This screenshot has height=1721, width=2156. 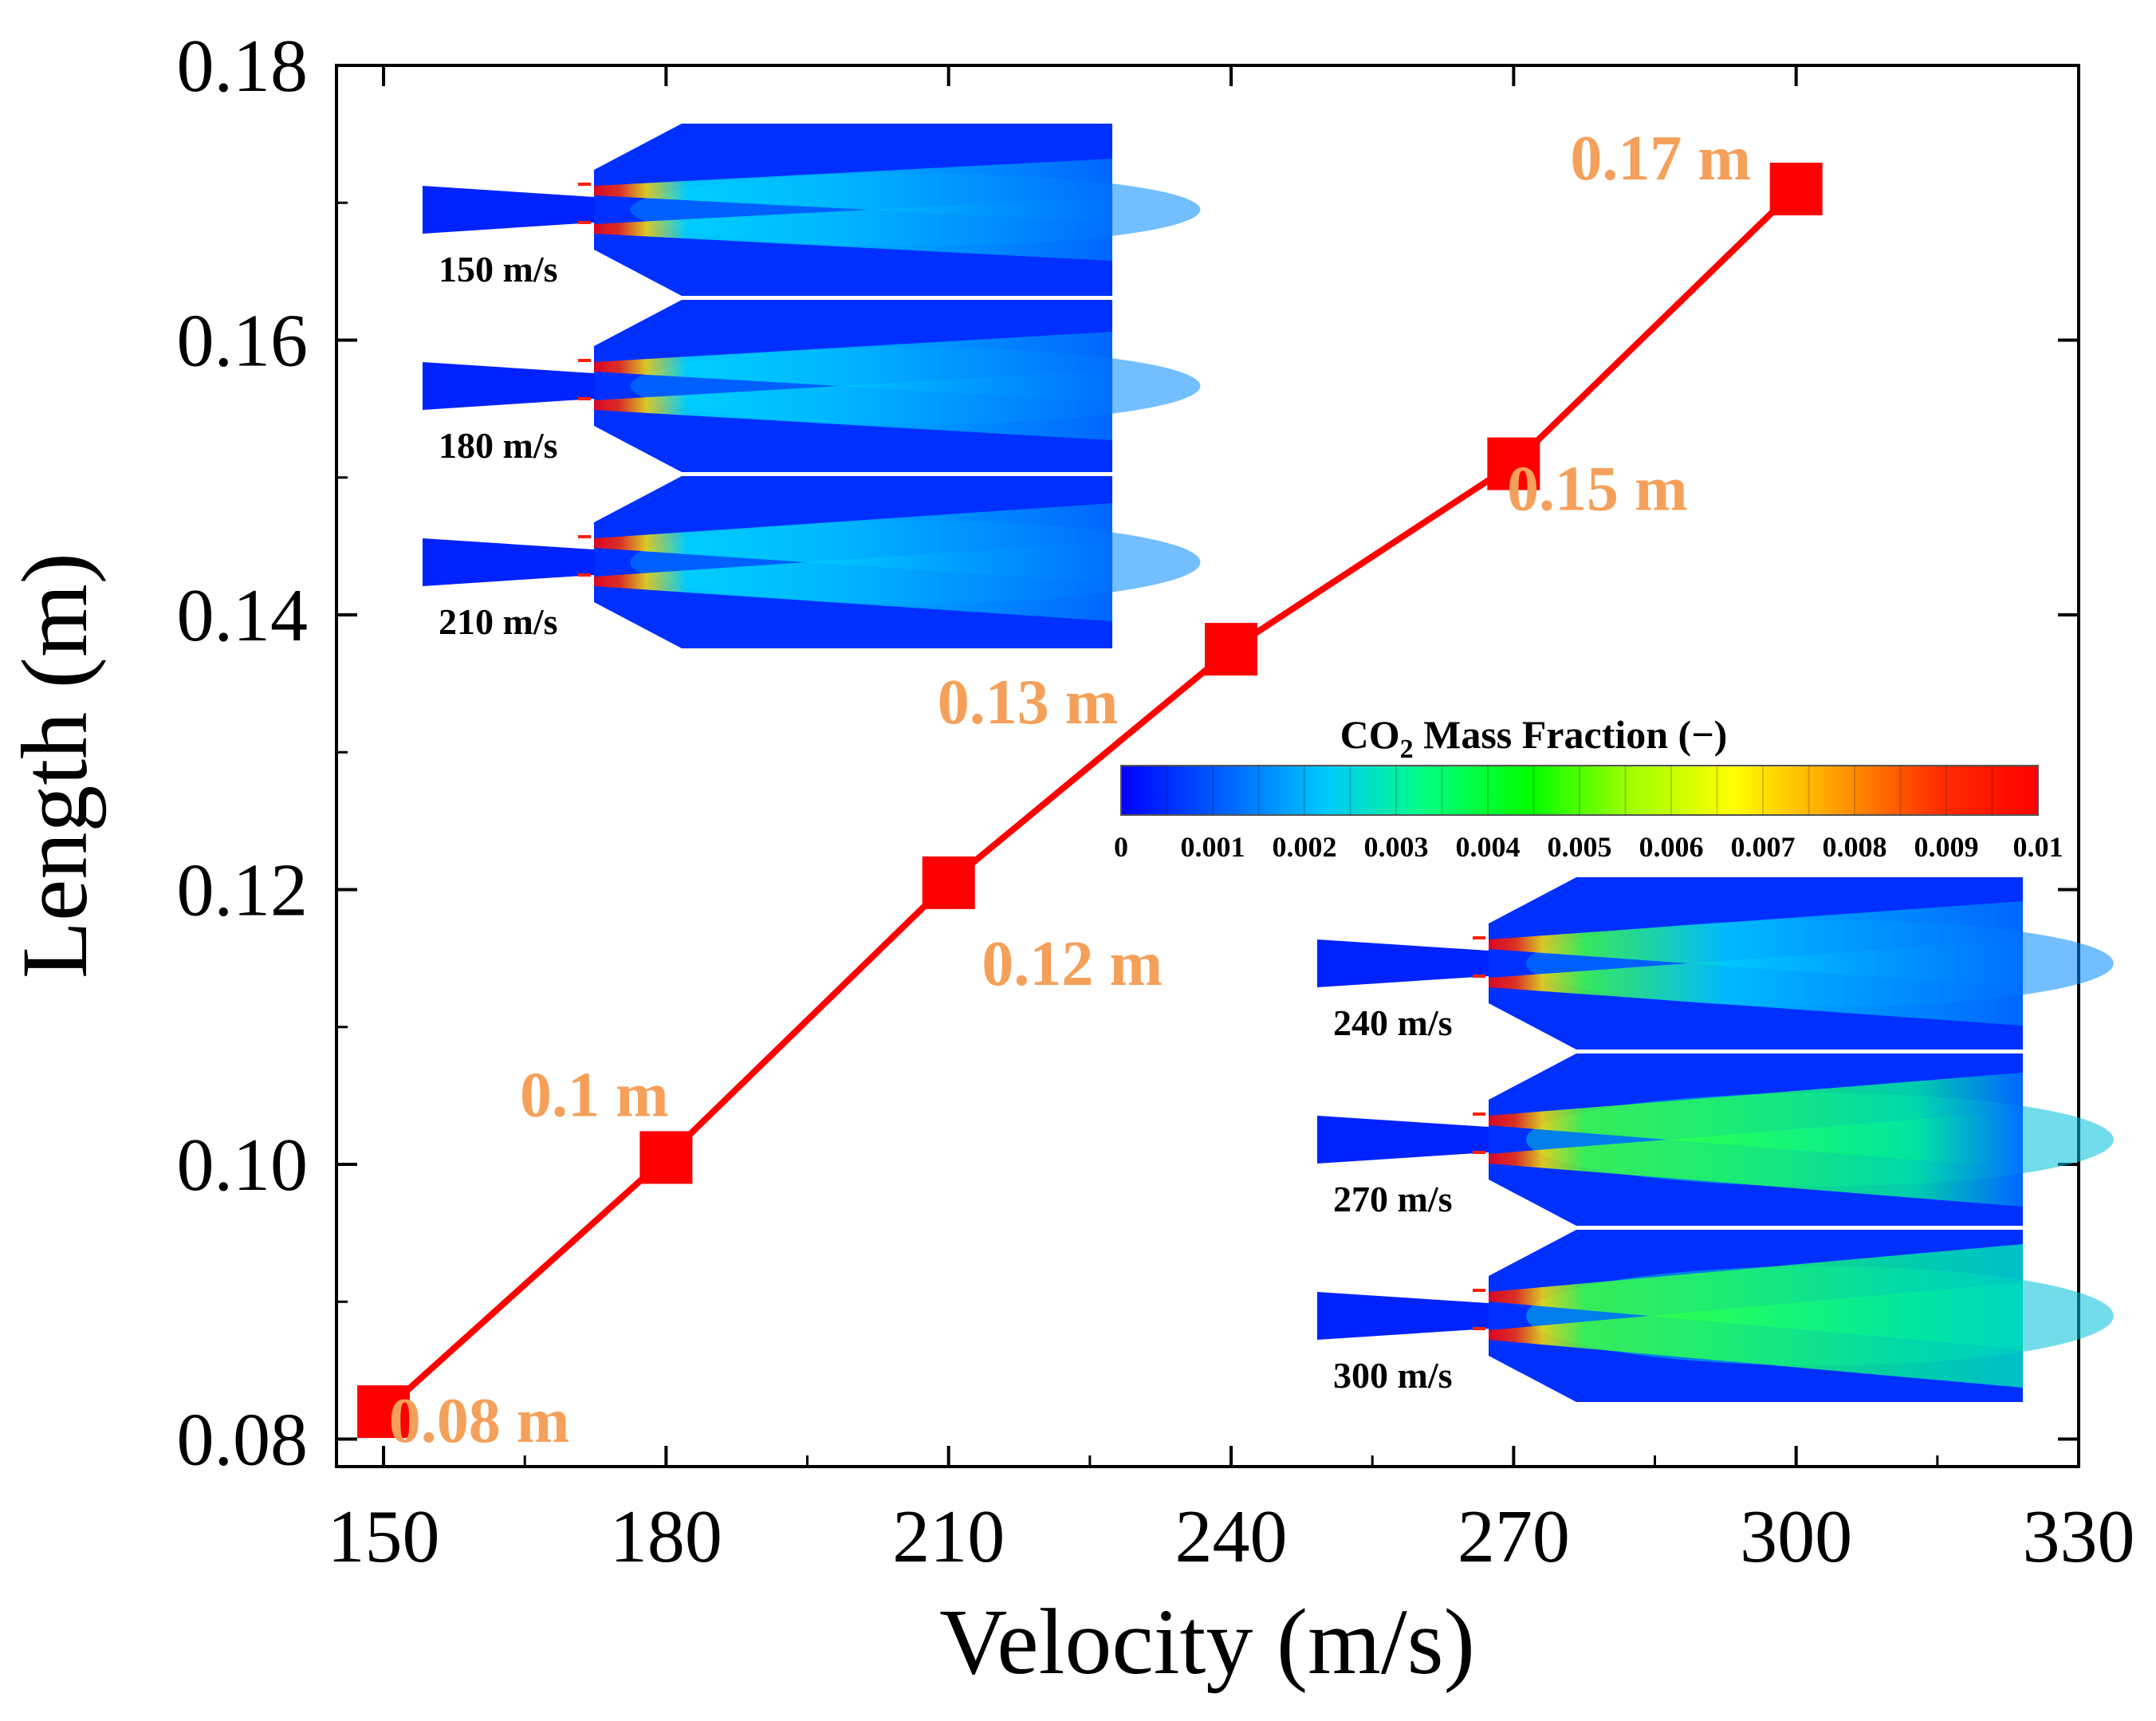 I want to click on contour-panel: 150 m/s, so click(x=812, y=210).